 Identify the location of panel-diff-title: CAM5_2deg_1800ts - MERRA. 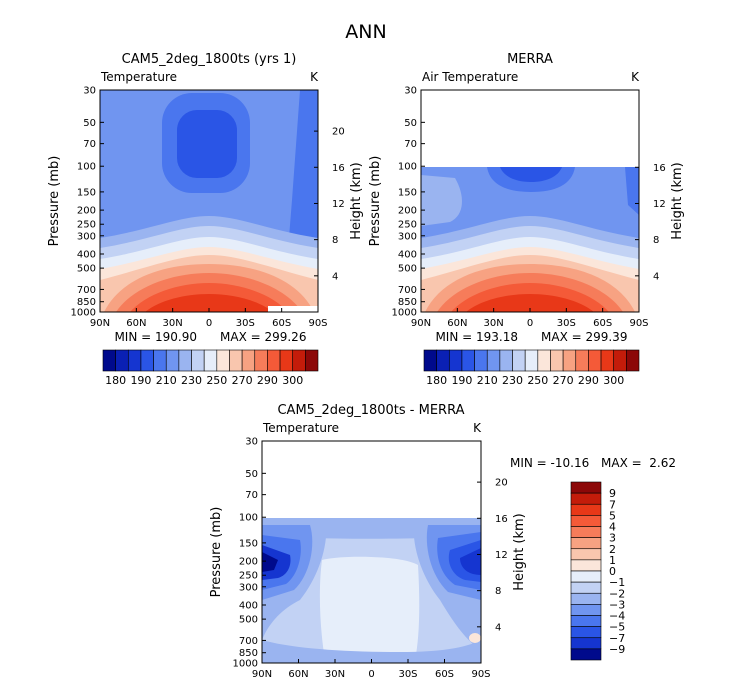
(370, 410).